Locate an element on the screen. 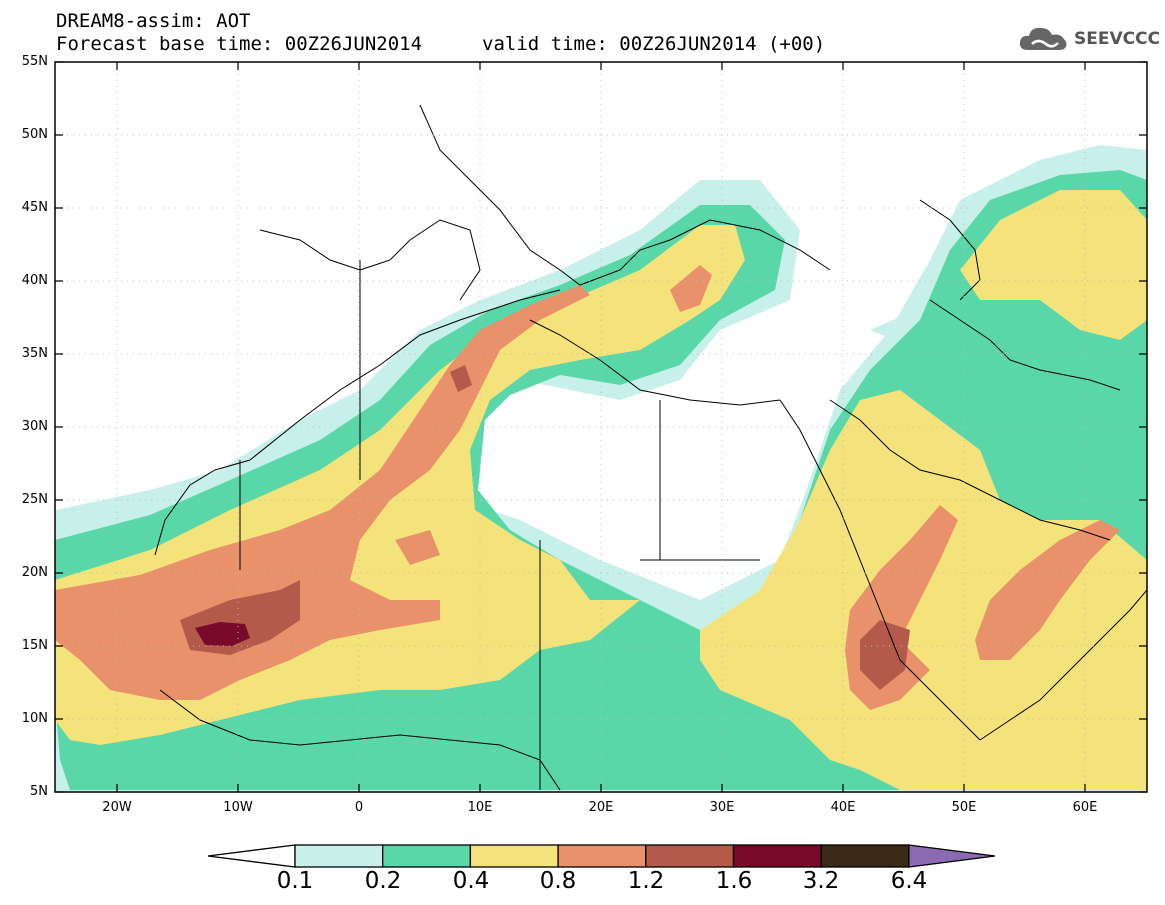 This screenshot has width=1165, height=905. aot-level-1.6 is located at coordinates (222, 634).